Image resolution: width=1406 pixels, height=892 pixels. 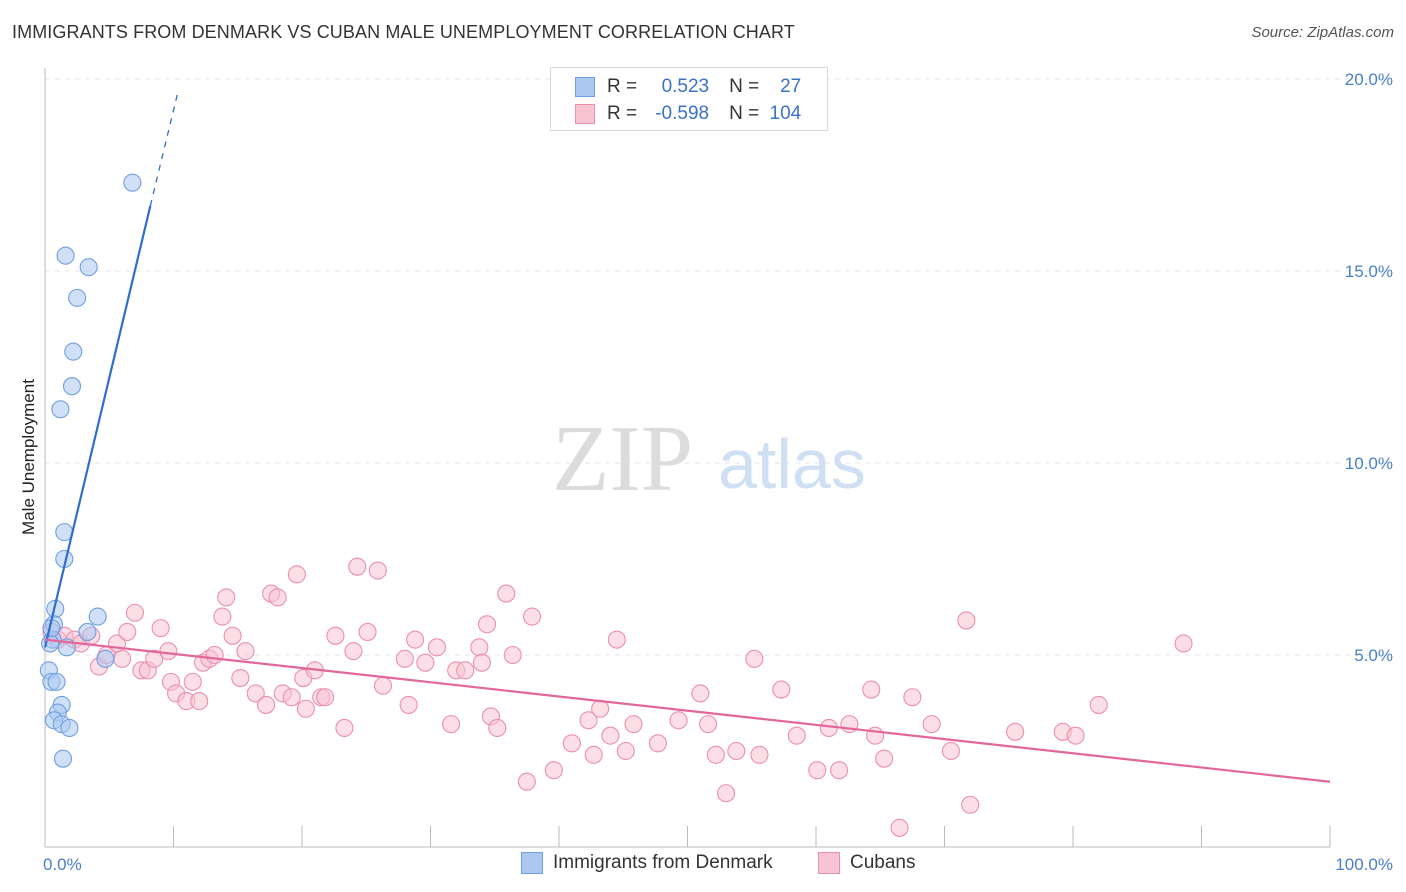 What do you see at coordinates (709, 459) in the screenshot?
I see `watermark: ZIP atlas` at bounding box center [709, 459].